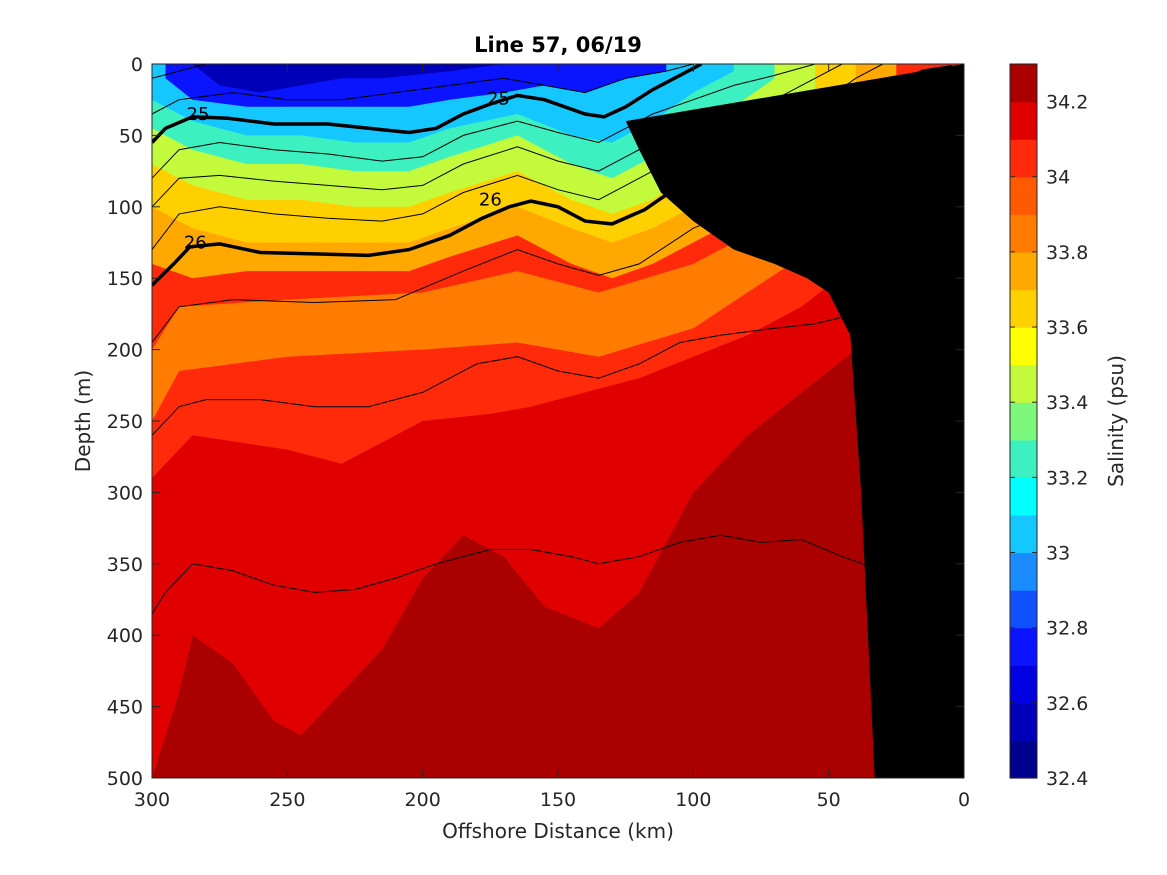 This screenshot has height=875, width=1167. What do you see at coordinates (1116, 421) in the screenshot?
I see `colorbar-label: Salinity (psu)` at bounding box center [1116, 421].